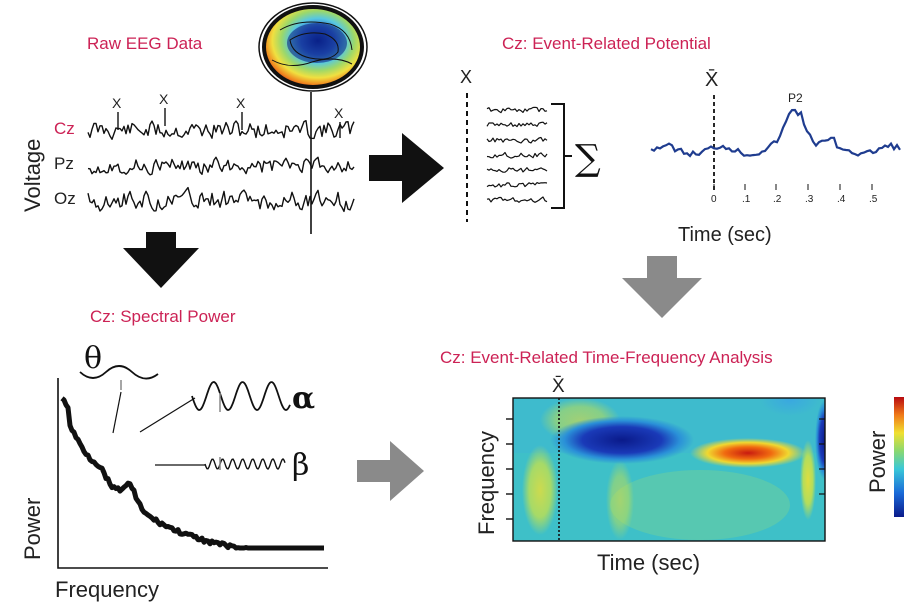 The height and width of the screenshot is (607, 904). I want to click on erp-tick-label: .1, so click(746, 199).